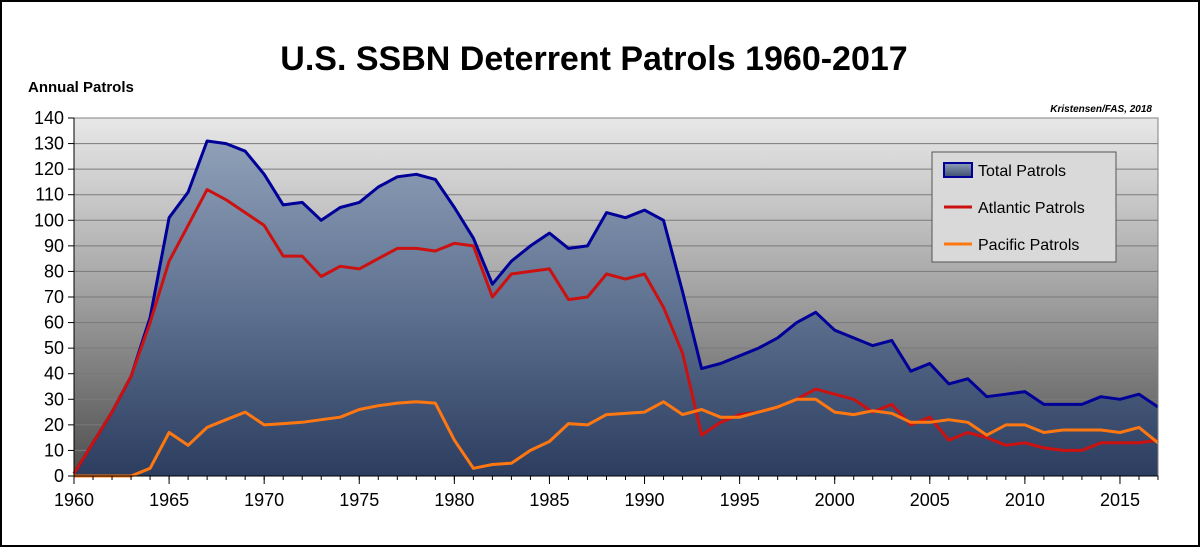 This screenshot has height=547, width=1200. I want to click on y-tick-label: 130, so click(49, 144).